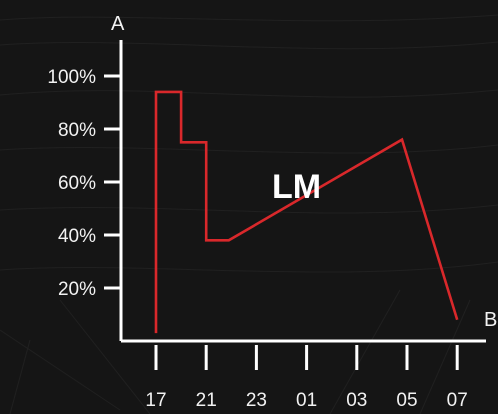 The height and width of the screenshot is (414, 498). Describe the element at coordinates (256, 400) in the screenshot. I see `x-tick-label: 23` at that location.